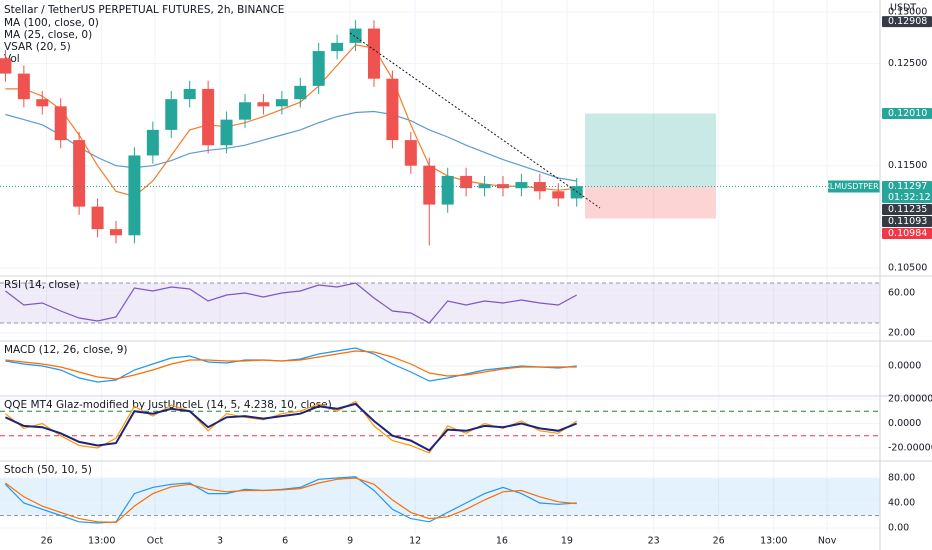 Image resolution: width=932 pixels, height=550 pixels. I want to click on x-tick-label: Oct, so click(155, 541).